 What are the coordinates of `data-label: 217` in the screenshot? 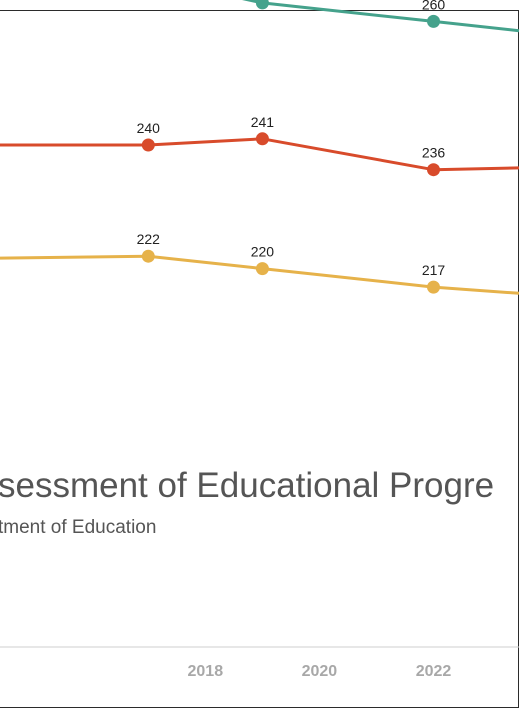 It's located at (434, 270).